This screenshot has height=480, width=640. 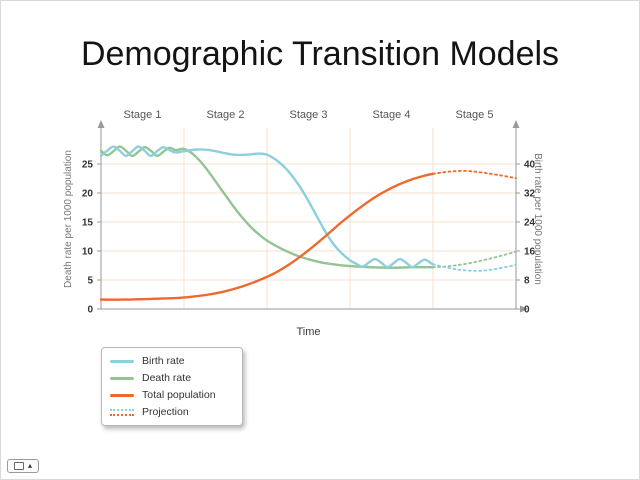 I want to click on stage-label: Stage 1, so click(x=143, y=115).